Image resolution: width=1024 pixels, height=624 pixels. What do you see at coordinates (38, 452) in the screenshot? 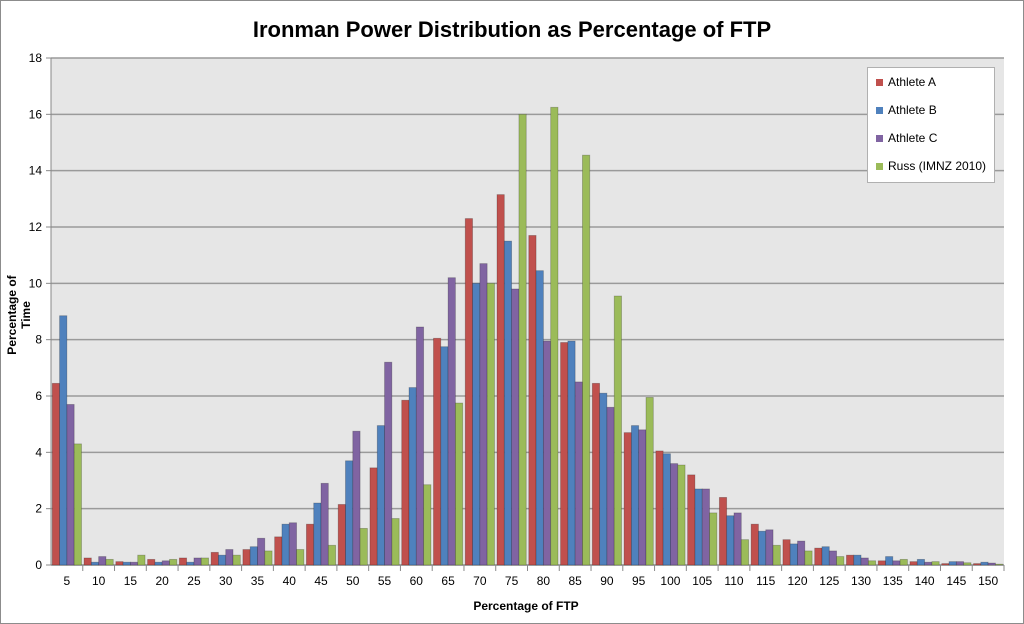
I see `y-tick-label: 4` at bounding box center [38, 452].